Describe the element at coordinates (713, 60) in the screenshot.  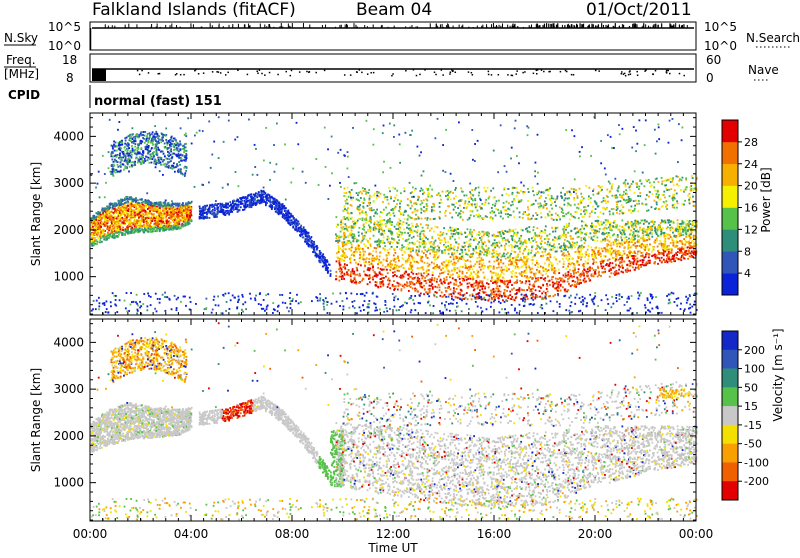
I see `nave-tick-top: 60` at that location.